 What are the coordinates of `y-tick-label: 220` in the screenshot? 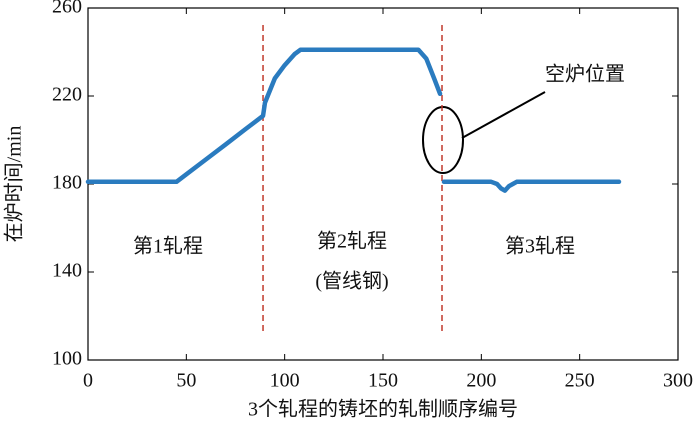 It's located at (67, 95).